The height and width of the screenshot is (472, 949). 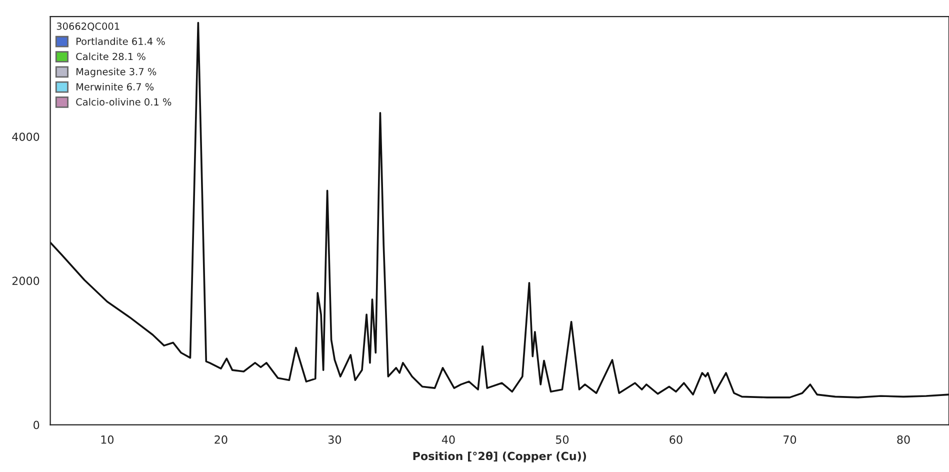 What do you see at coordinates (221, 439) in the screenshot?
I see `x-tick-label: 20` at bounding box center [221, 439].